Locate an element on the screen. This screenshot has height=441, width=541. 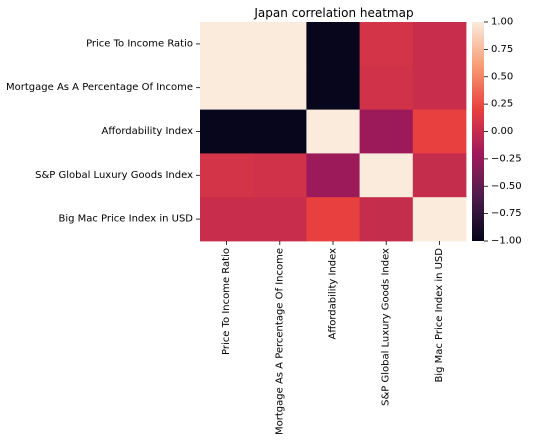
row-label: Price To Income Ratio is located at coordinates (139, 43).